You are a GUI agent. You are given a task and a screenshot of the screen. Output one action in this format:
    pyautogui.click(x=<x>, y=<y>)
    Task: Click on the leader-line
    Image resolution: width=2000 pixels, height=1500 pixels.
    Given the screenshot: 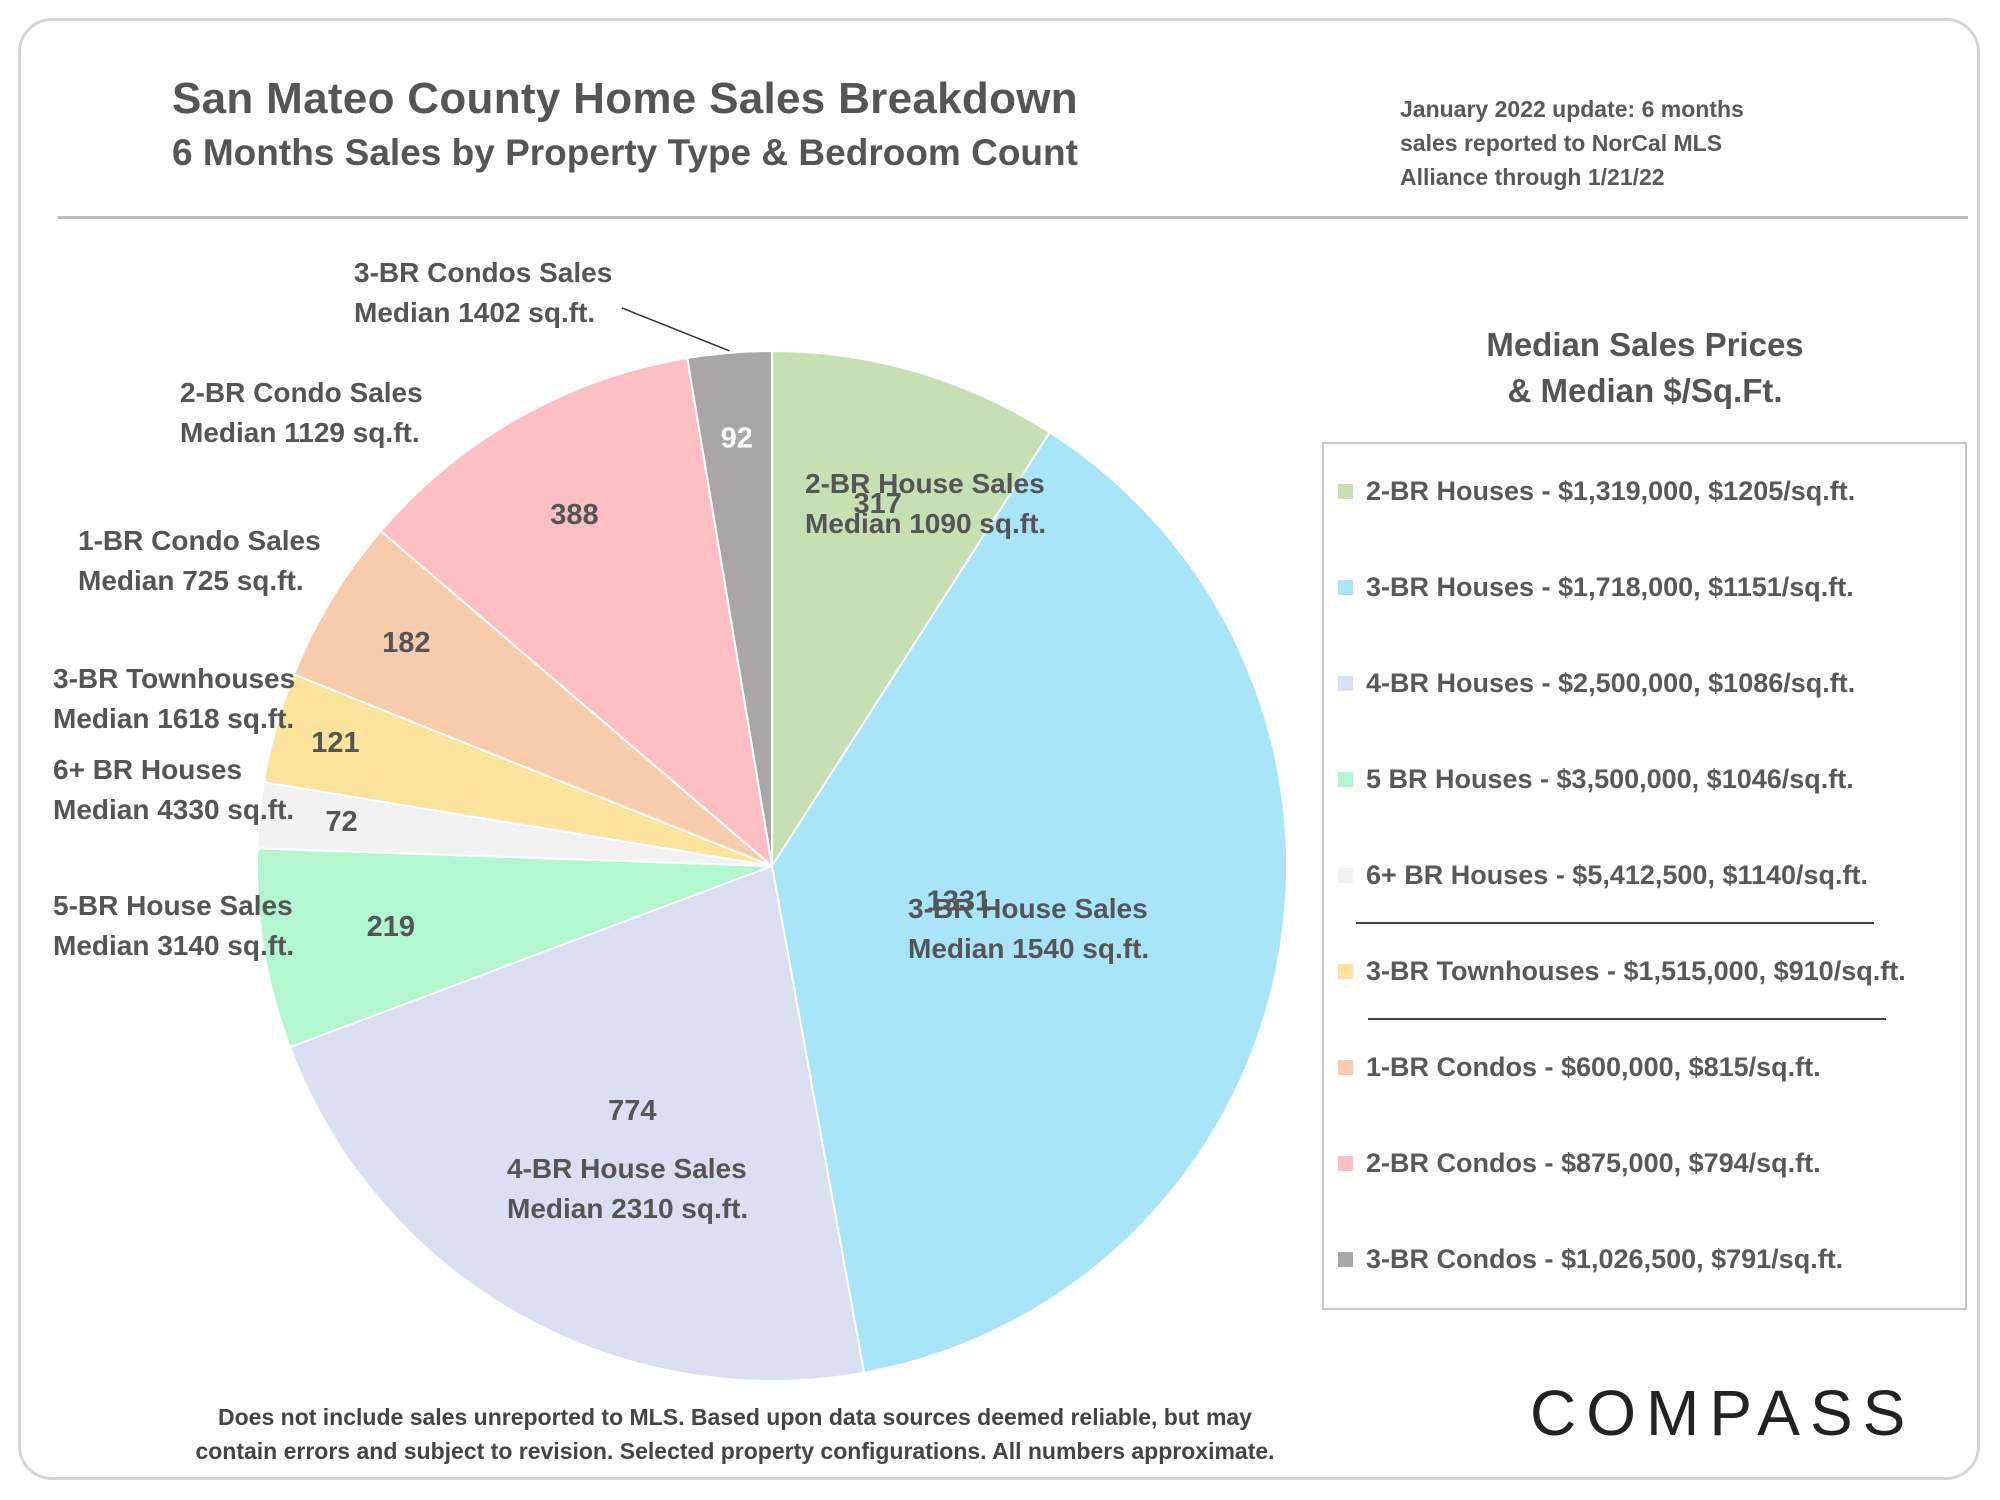 What is the action you would take?
    pyautogui.click(x=675, y=329)
    